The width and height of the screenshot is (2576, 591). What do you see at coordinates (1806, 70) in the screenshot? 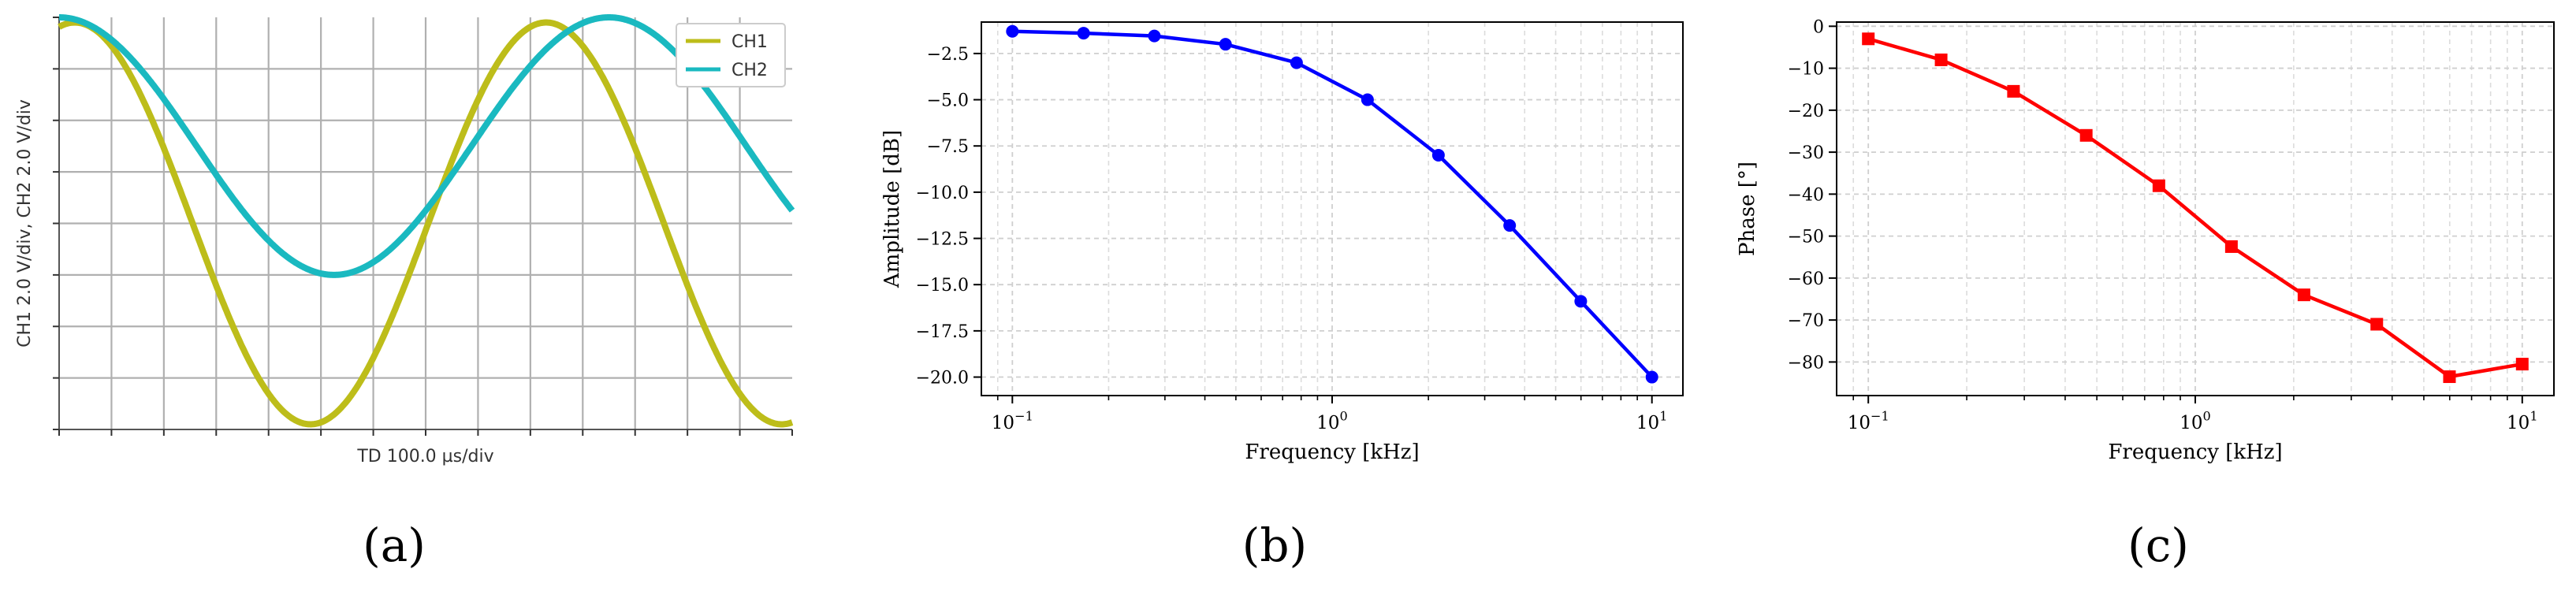
I see `y-tick-label: −10` at bounding box center [1806, 70].